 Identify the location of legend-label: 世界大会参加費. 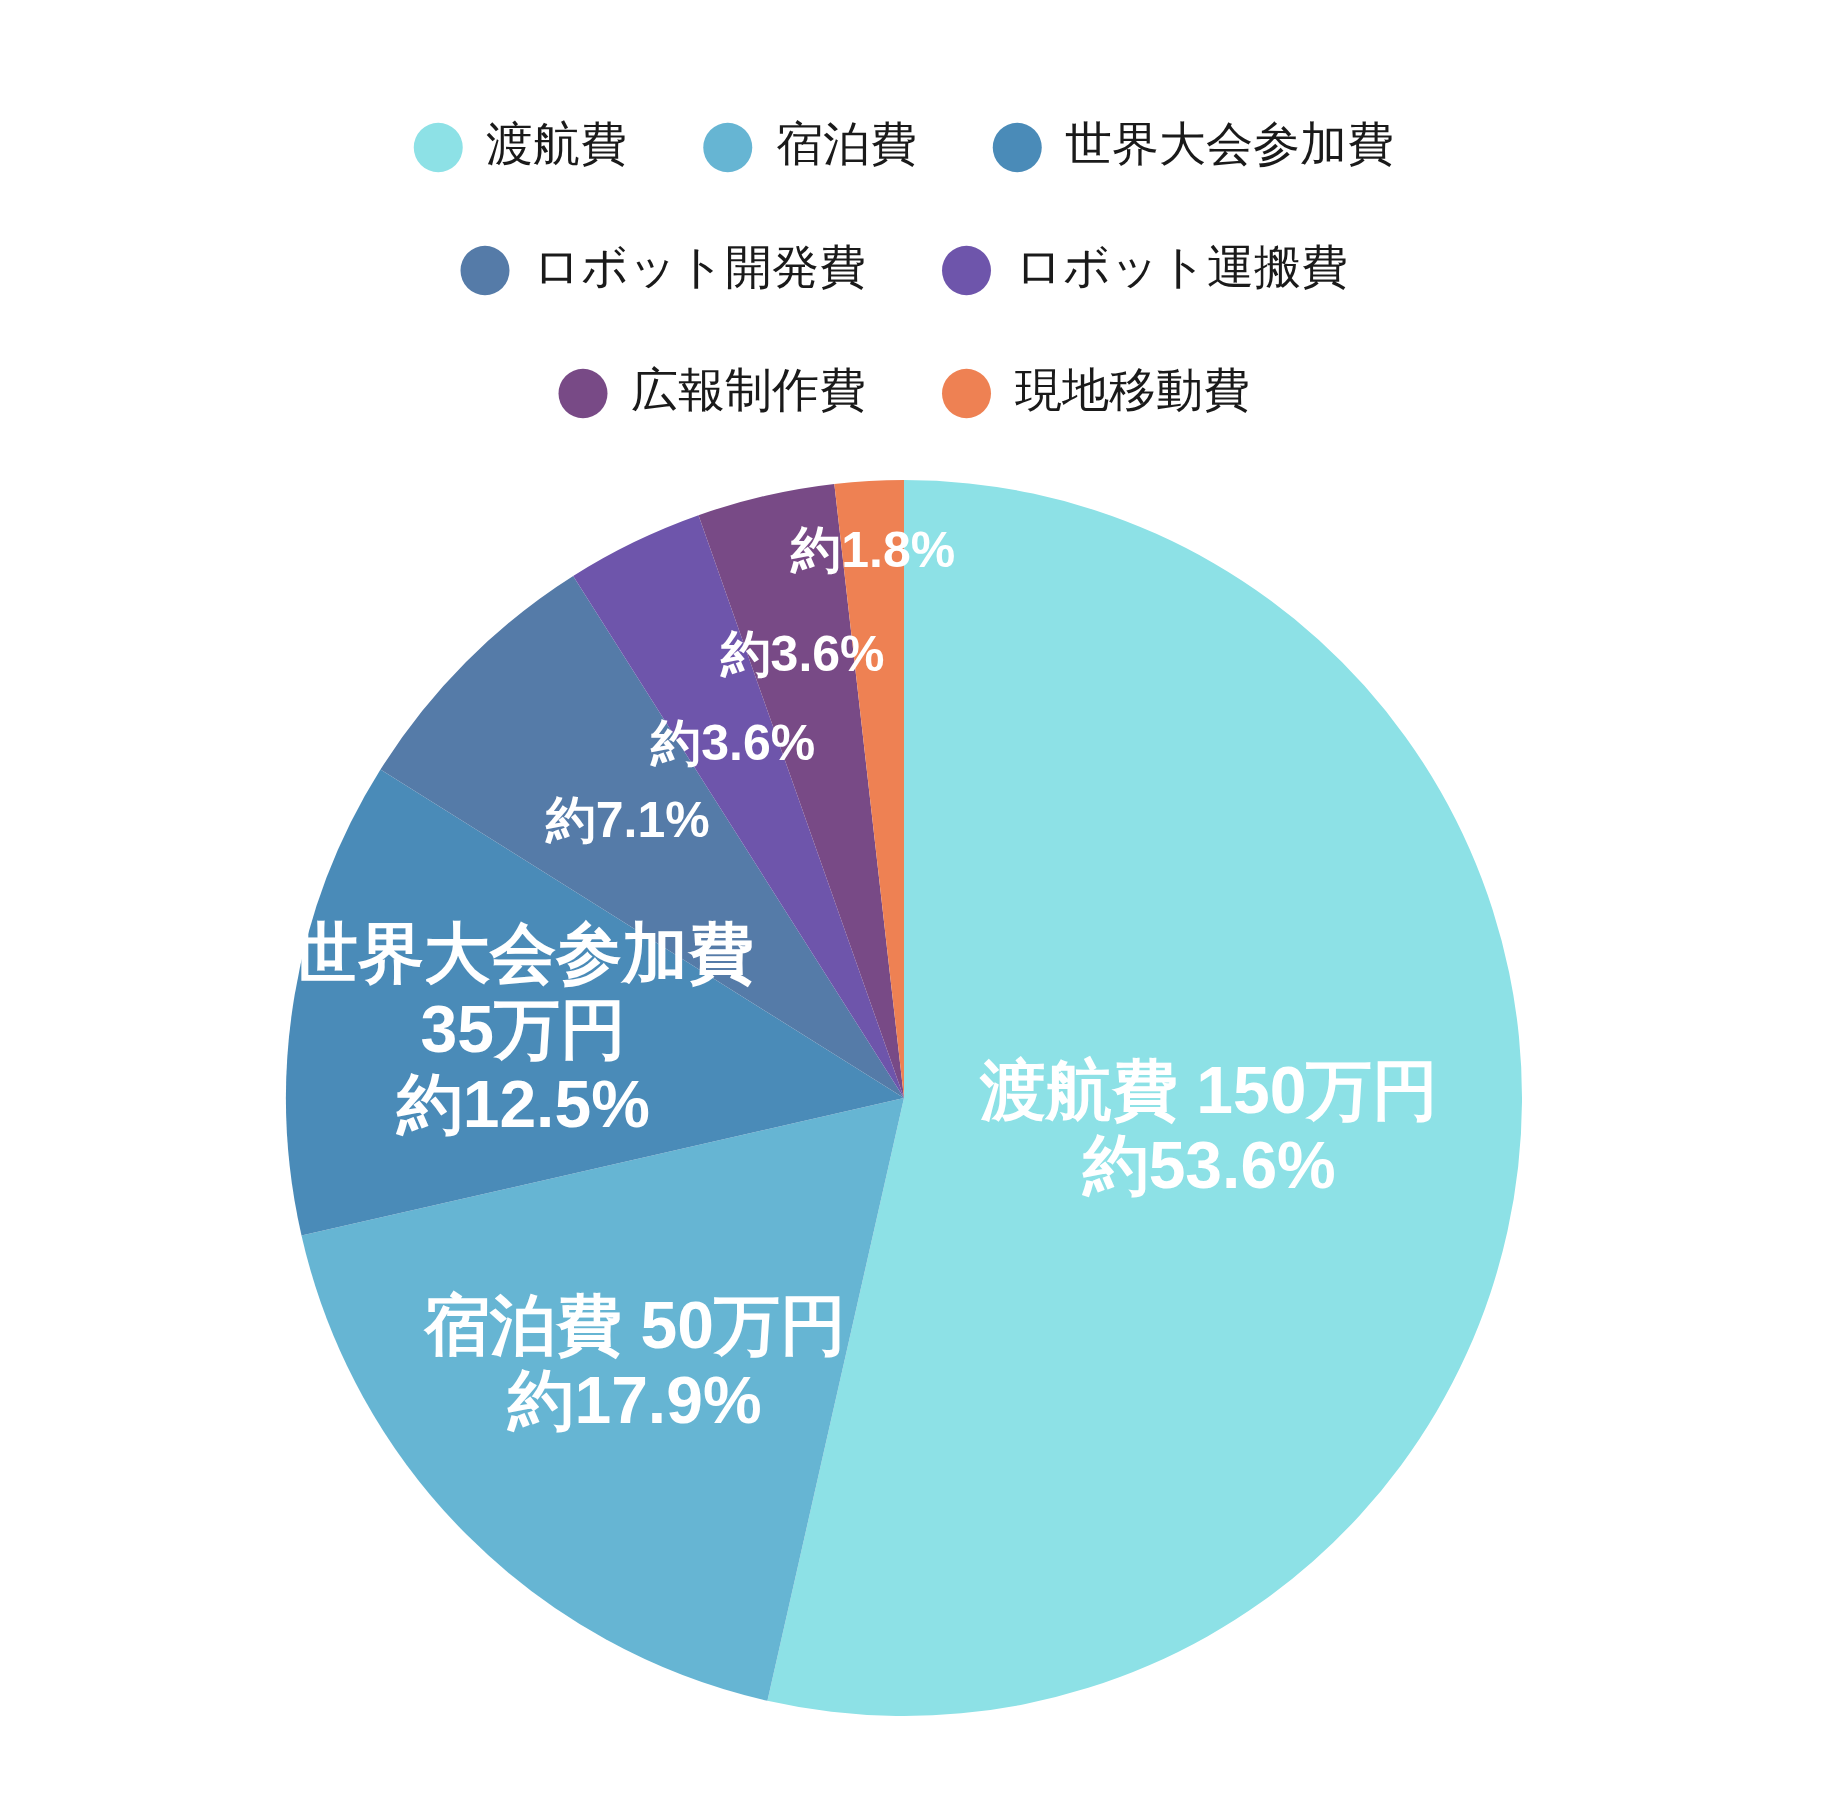
(1230, 144).